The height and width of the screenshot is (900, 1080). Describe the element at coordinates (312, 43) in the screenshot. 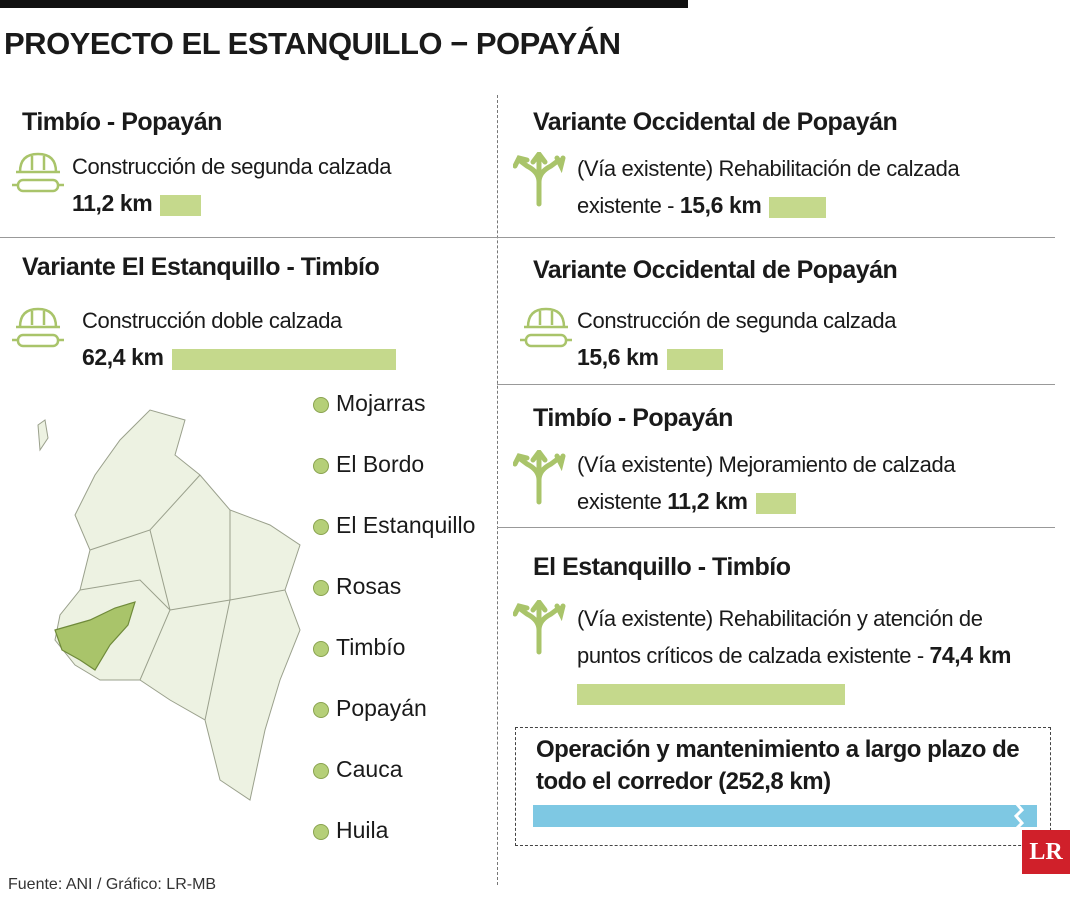

I see `page-title: PROYECTO EL ESTANQUILLO − POPAYÁN` at that location.